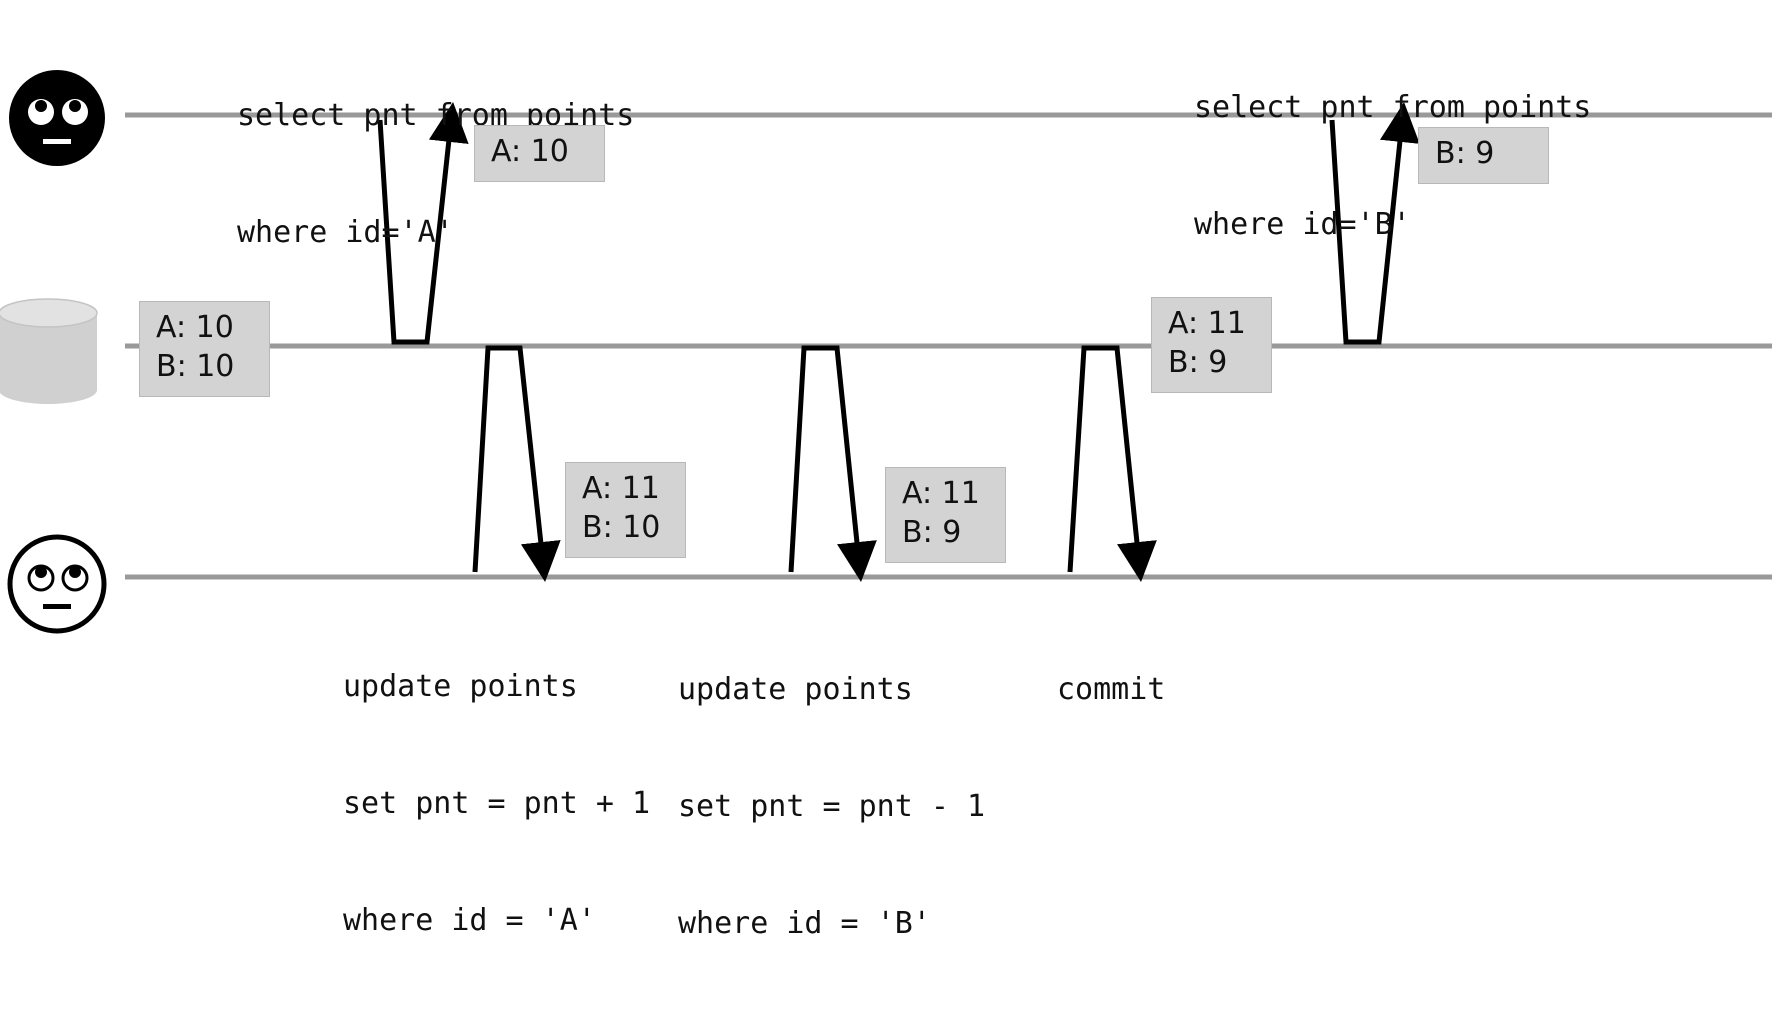 The width and height of the screenshot is (1772, 1021). What do you see at coordinates (1198, 362) in the screenshot?
I see `db-value-b: B: 9` at bounding box center [1198, 362].